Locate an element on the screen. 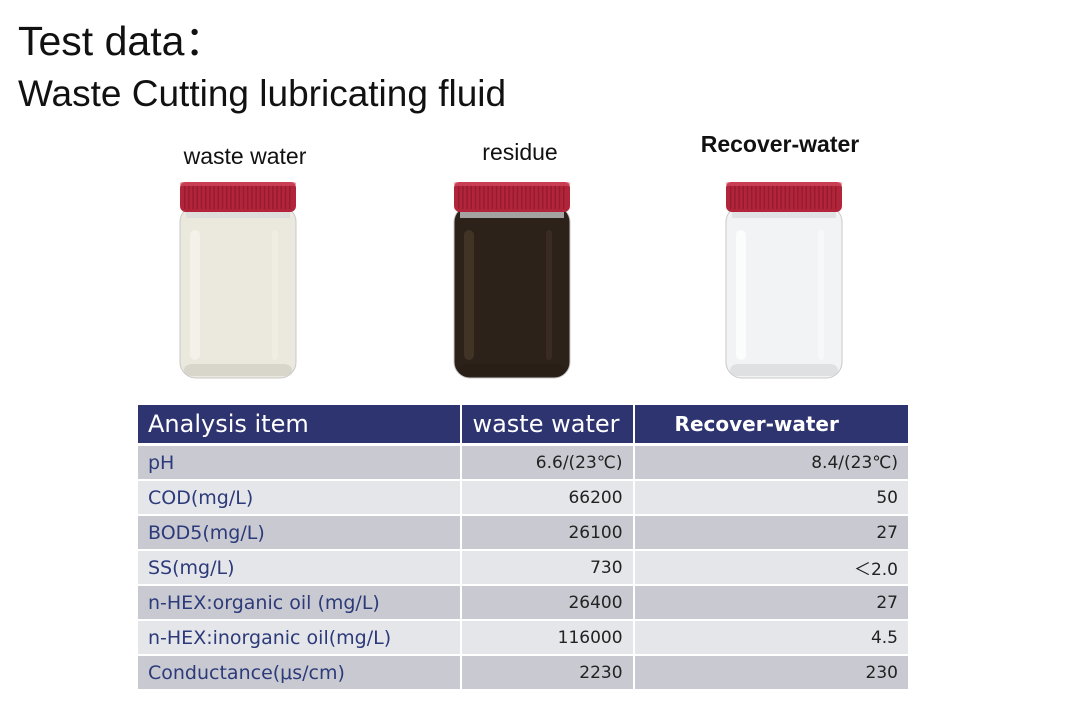  sample-recover-water: Recover-water is located at coordinates (780, 144).